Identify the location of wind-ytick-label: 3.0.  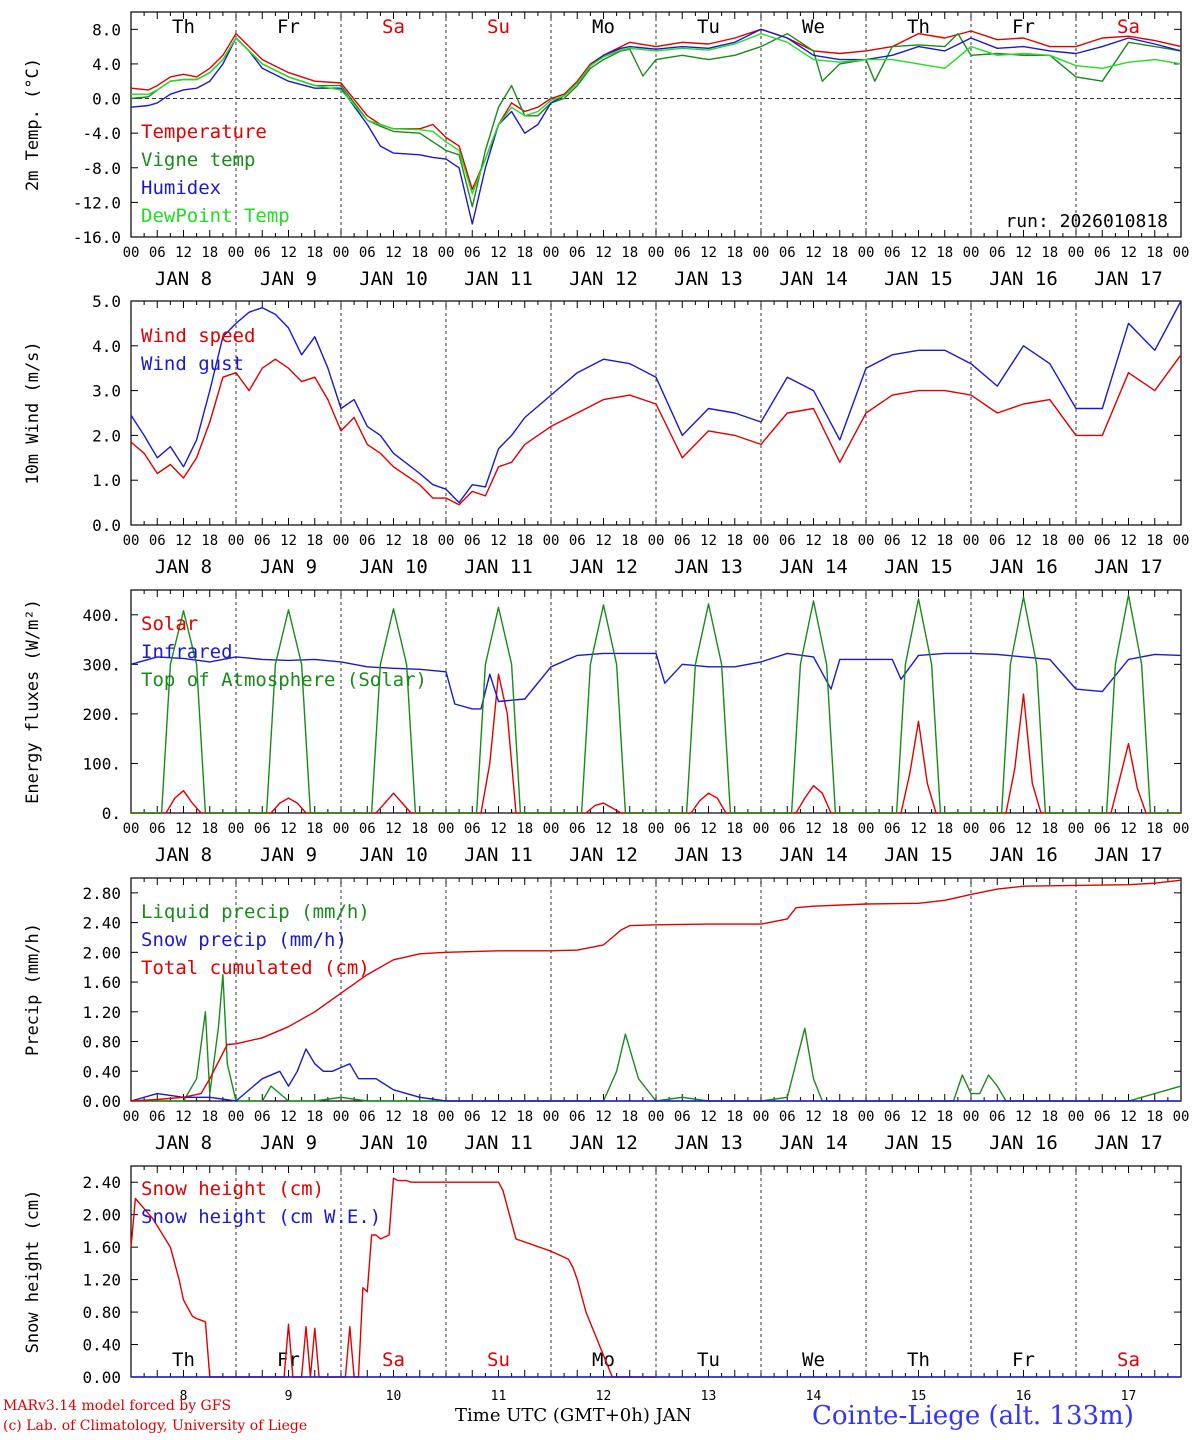
(106, 391).